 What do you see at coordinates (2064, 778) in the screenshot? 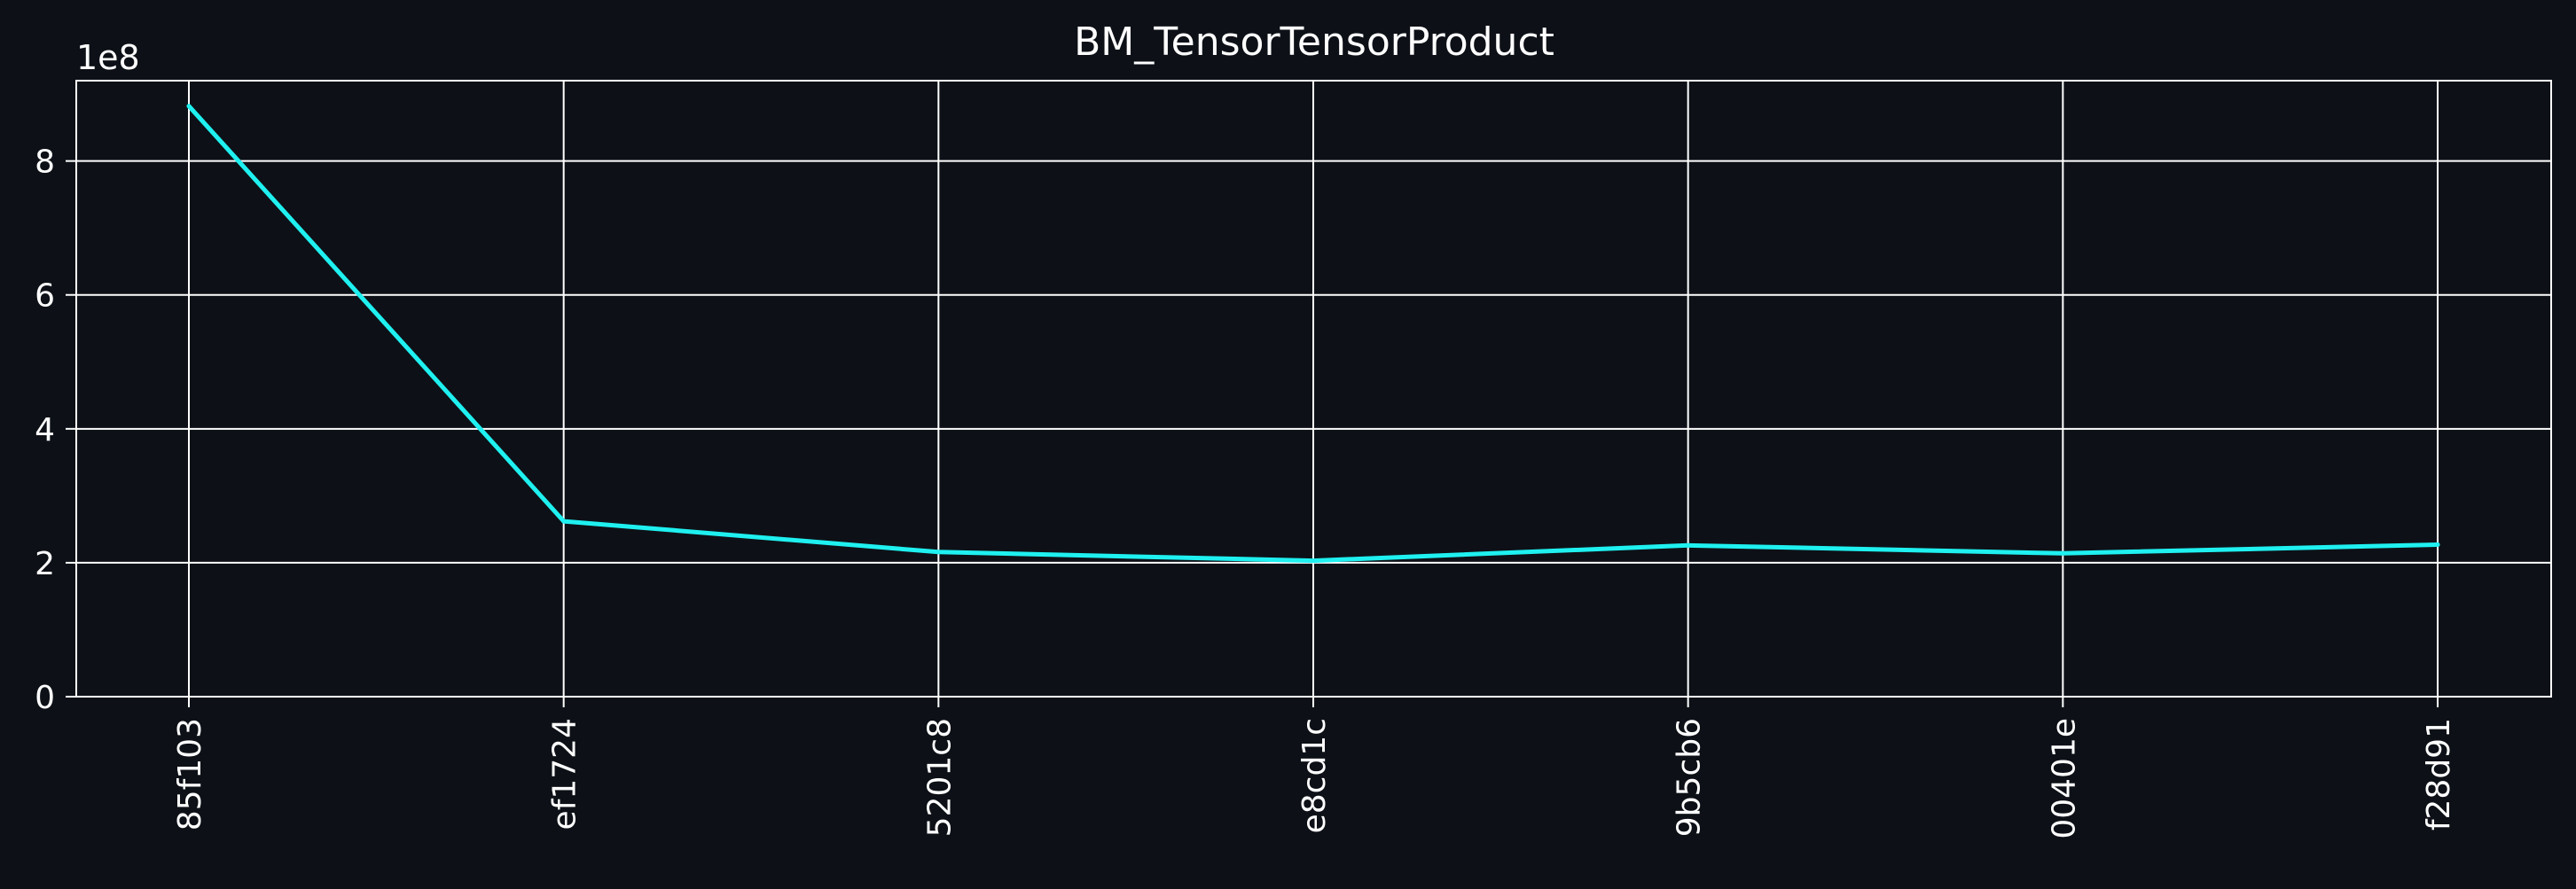
I see `x-tick-label: 00401e` at bounding box center [2064, 778].